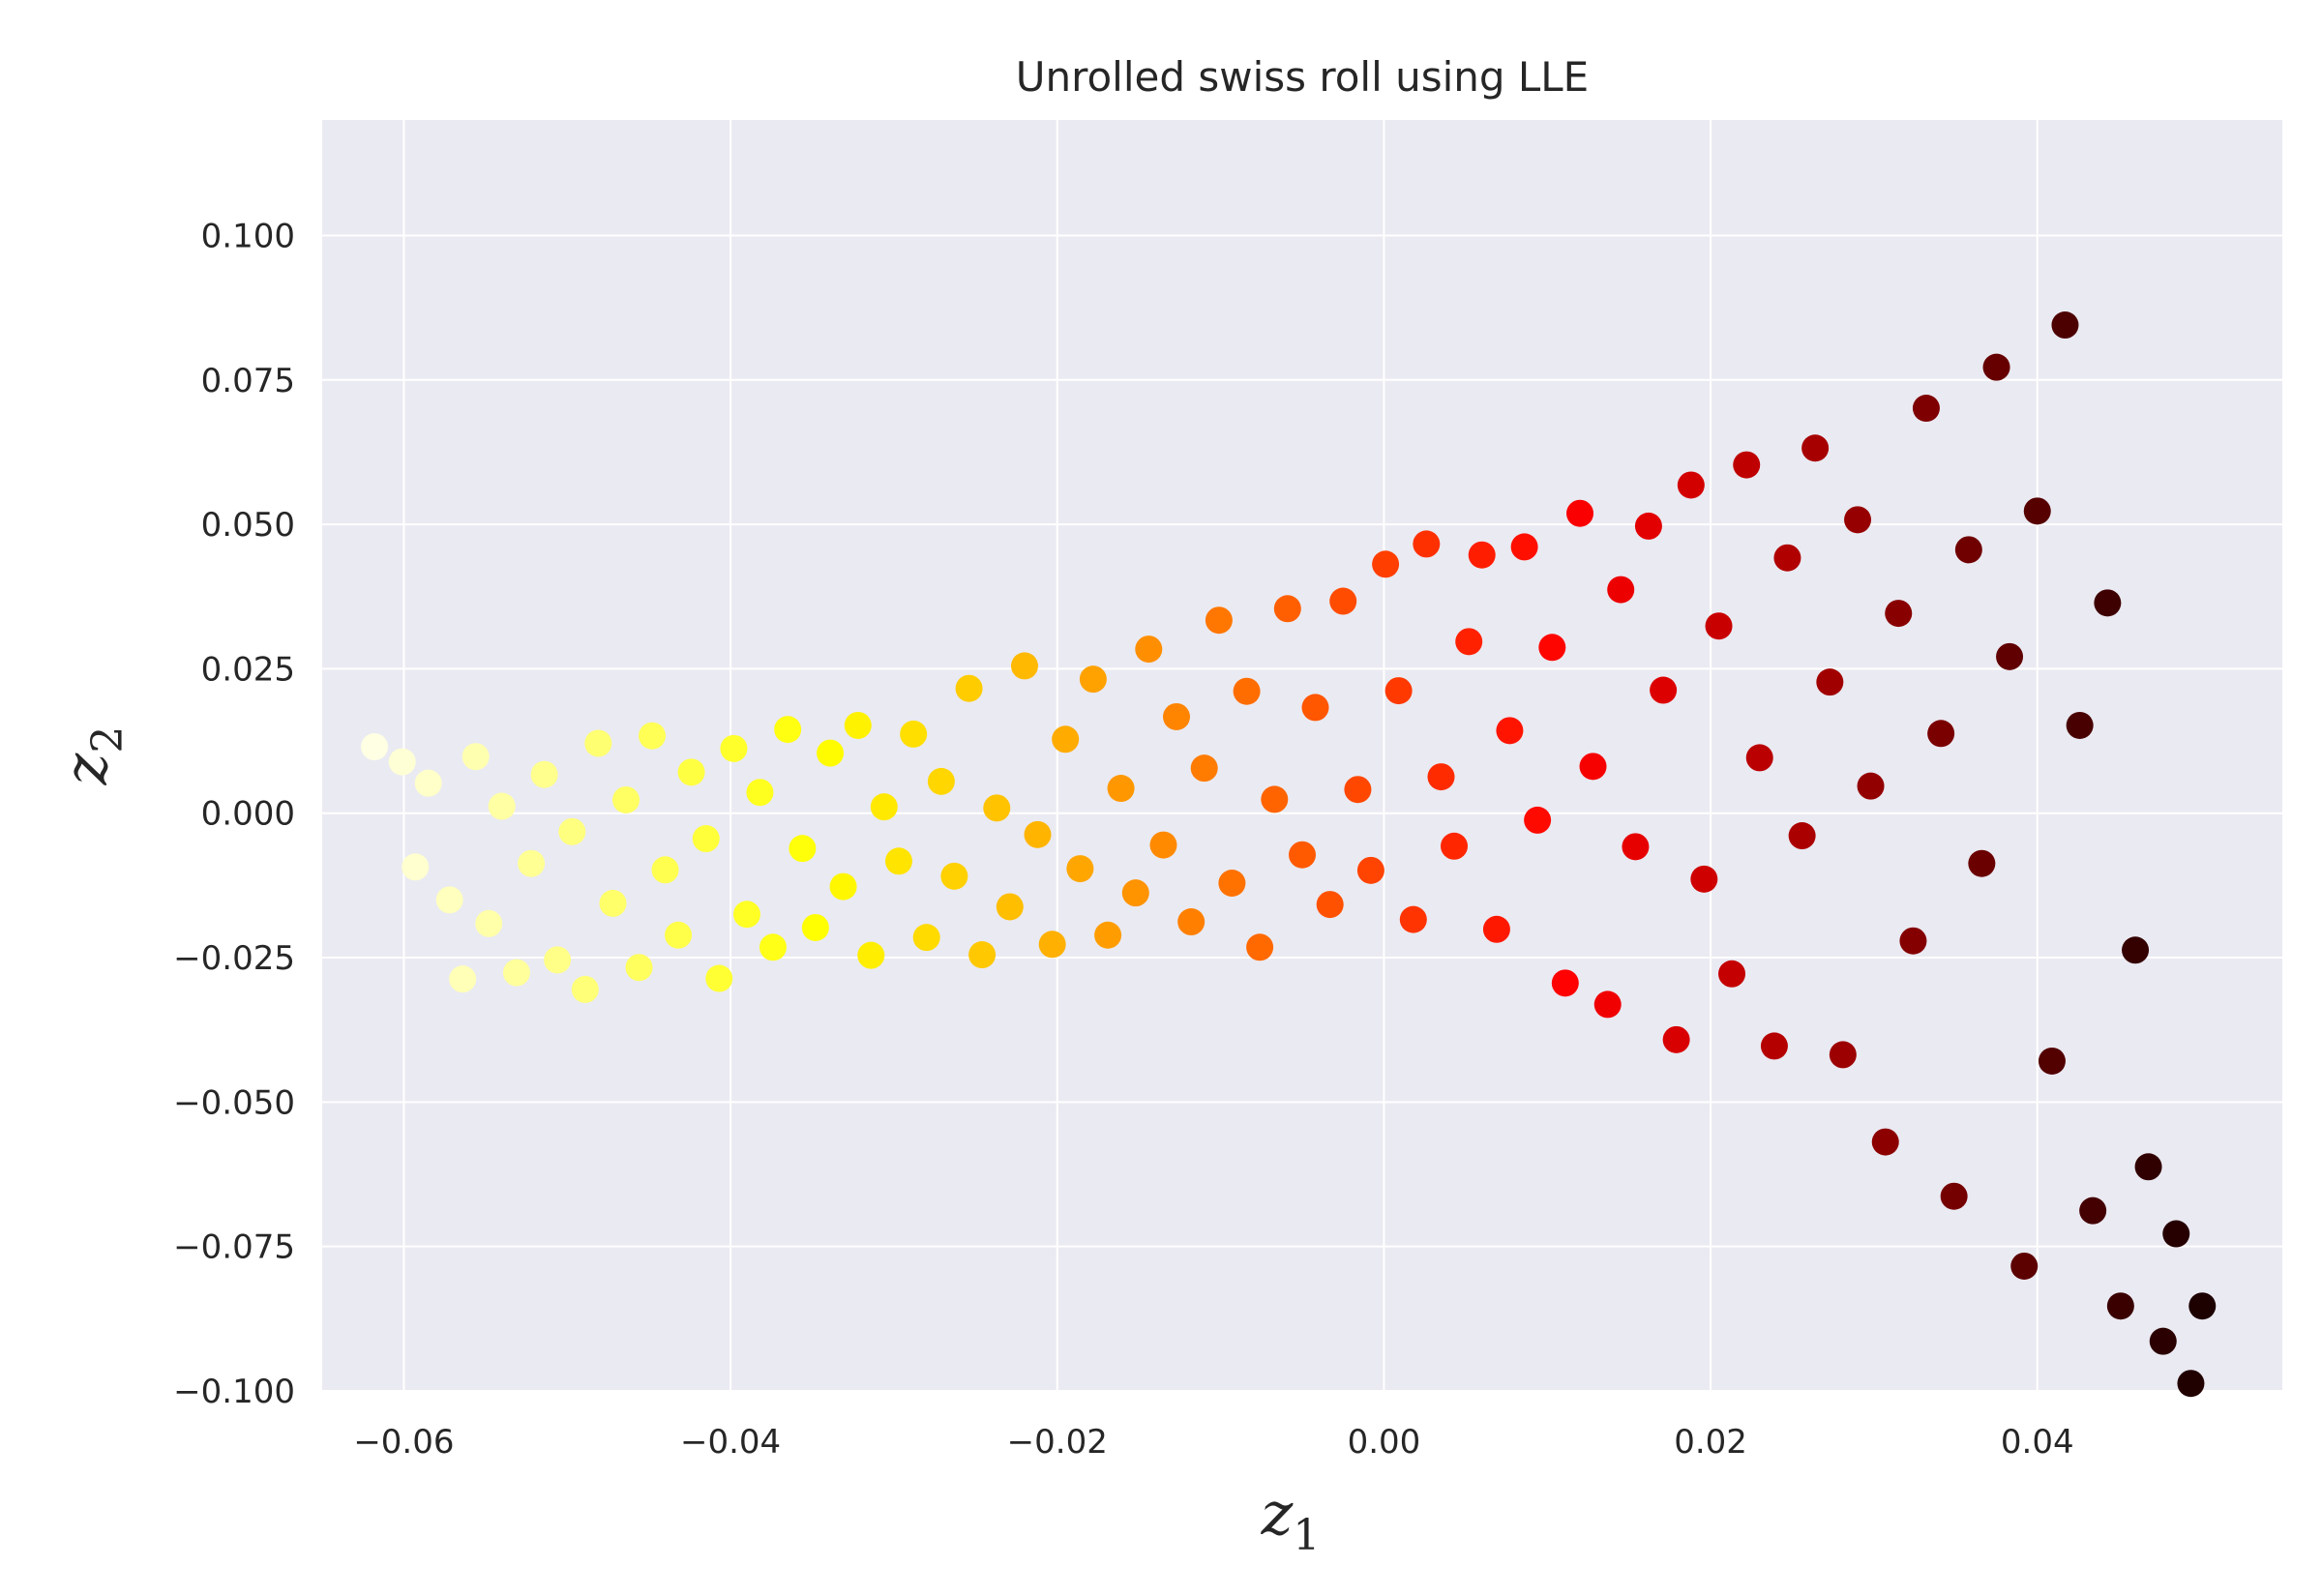 The width and height of the screenshot is (2322, 1596). I want to click on y-tick-label: 0.050, so click(248, 525).